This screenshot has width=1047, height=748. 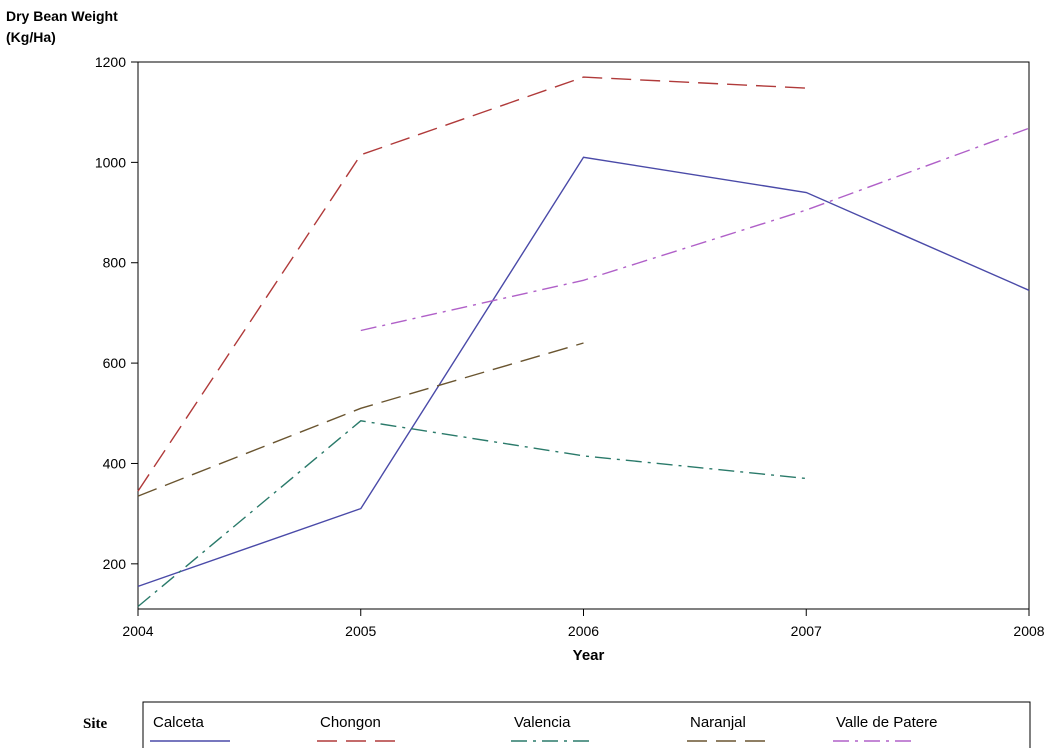 I want to click on x-tick-label: 2005, so click(x=360, y=631).